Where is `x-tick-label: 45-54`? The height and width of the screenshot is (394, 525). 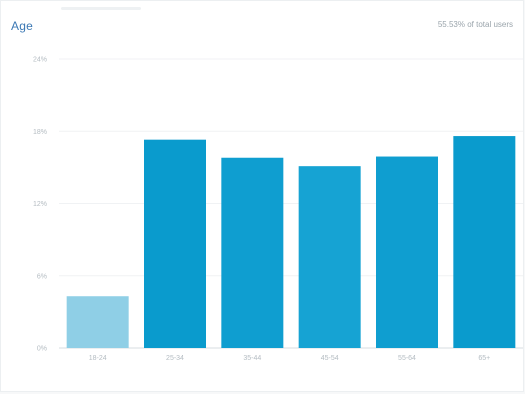
x-tick-label: 45-54 is located at coordinates (330, 358).